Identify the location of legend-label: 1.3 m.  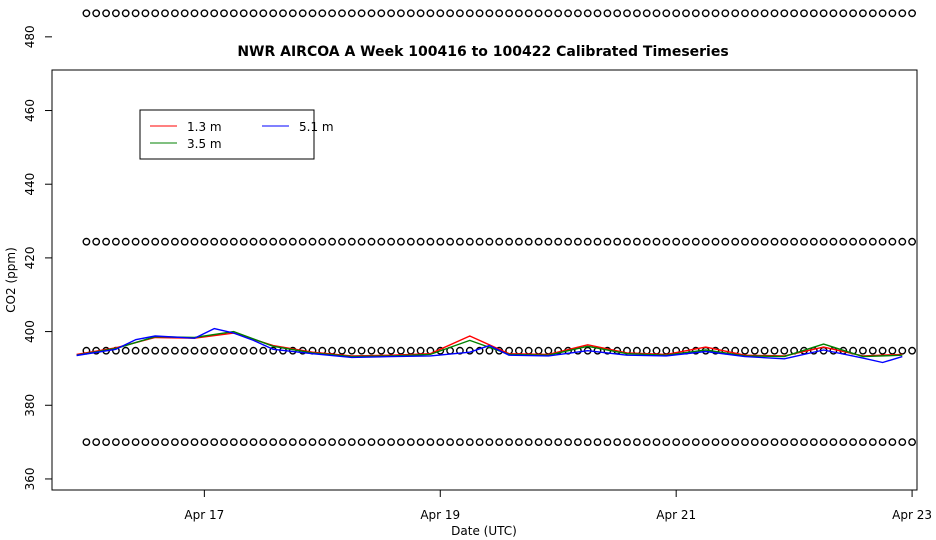
(204, 127).